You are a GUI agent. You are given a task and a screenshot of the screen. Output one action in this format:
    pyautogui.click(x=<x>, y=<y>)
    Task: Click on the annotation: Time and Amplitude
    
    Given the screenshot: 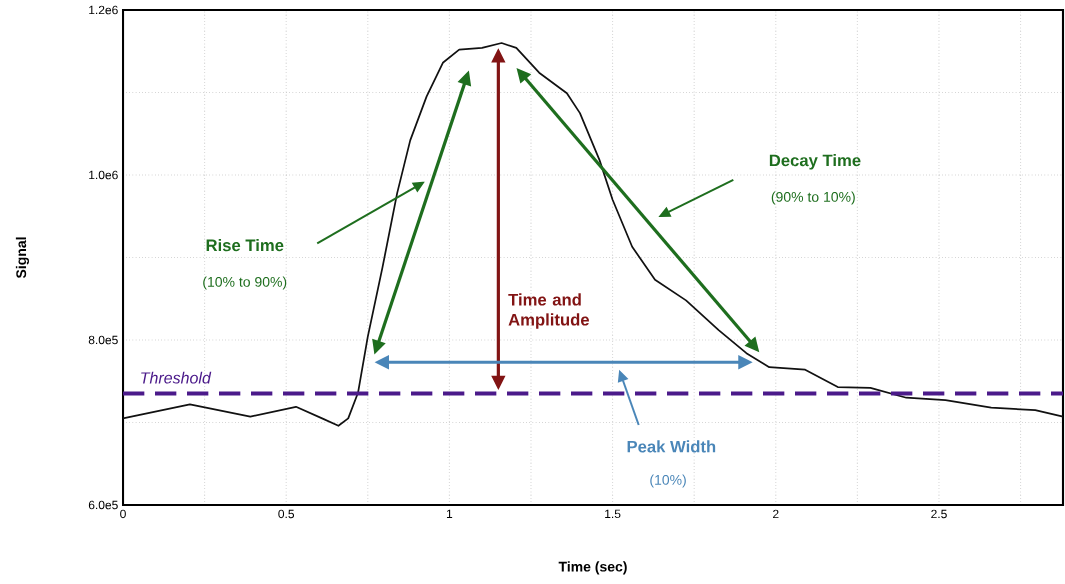 What is the action you would take?
    pyautogui.click(x=549, y=311)
    